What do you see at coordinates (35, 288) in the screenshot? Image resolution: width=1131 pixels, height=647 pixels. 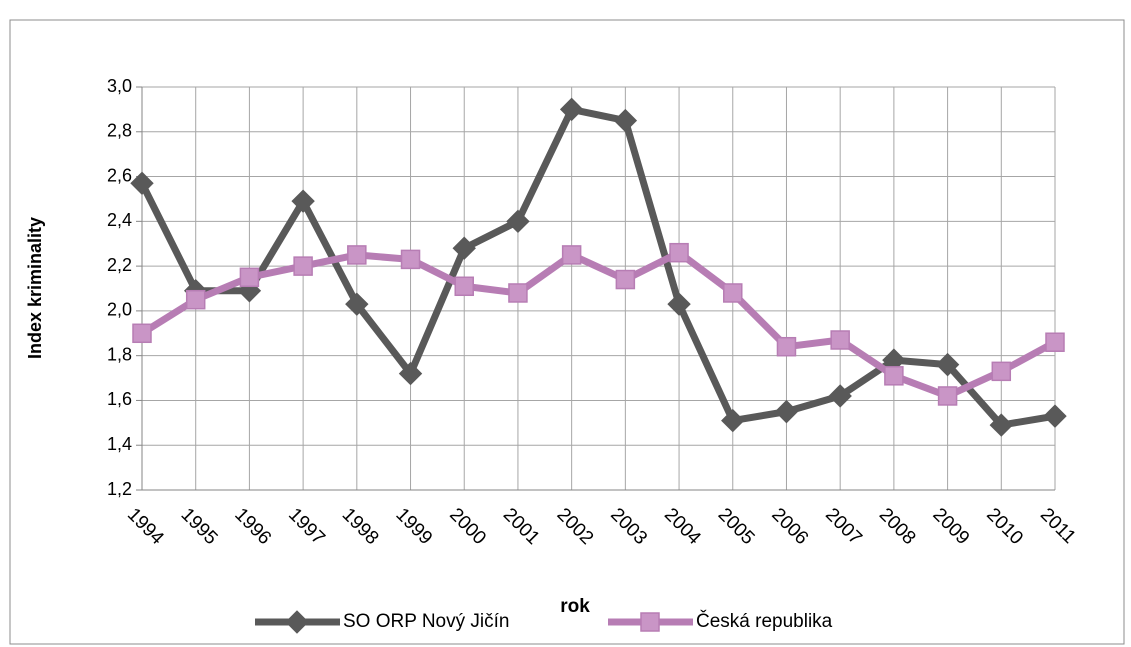 I see `y-axis-label: Index kriminality` at bounding box center [35, 288].